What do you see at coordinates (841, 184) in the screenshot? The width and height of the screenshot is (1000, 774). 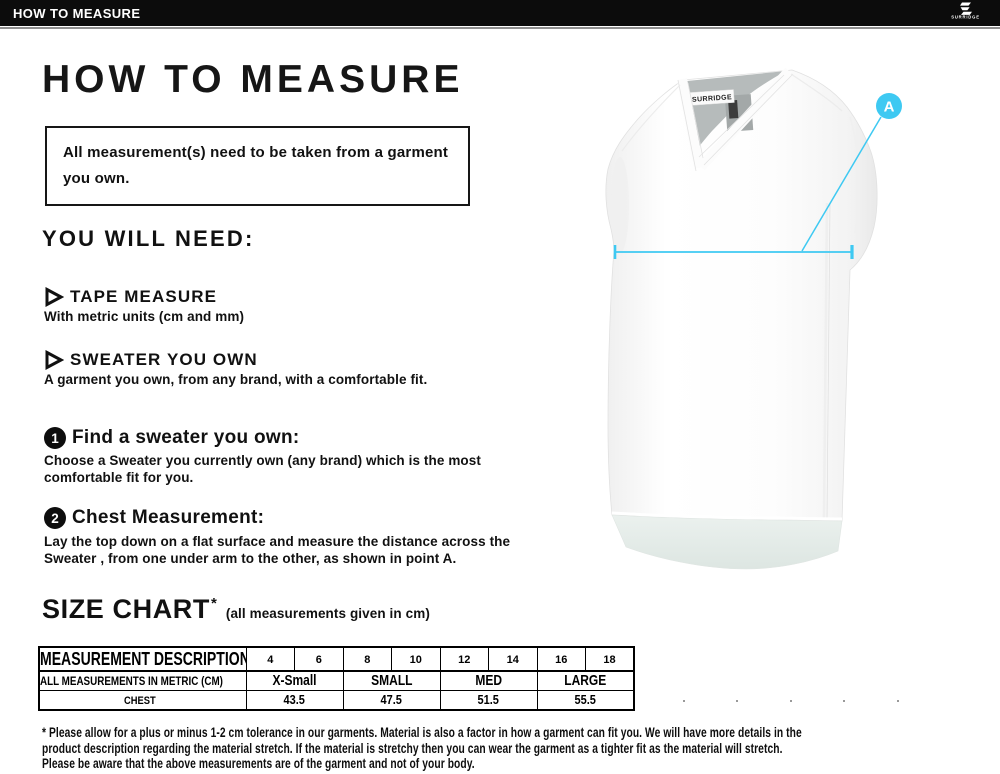 I see `marker-leader-line` at bounding box center [841, 184].